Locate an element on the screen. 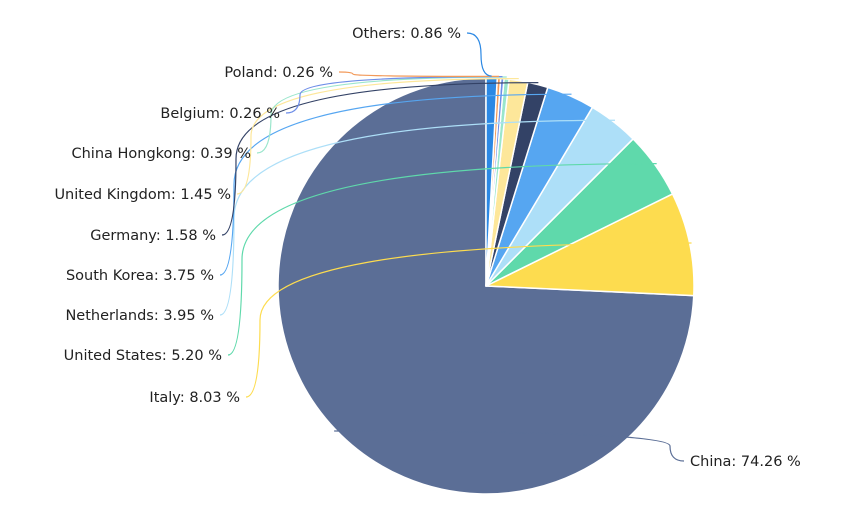 This screenshot has height=520, width=846. leader-line-south-korea is located at coordinates (395, 184).